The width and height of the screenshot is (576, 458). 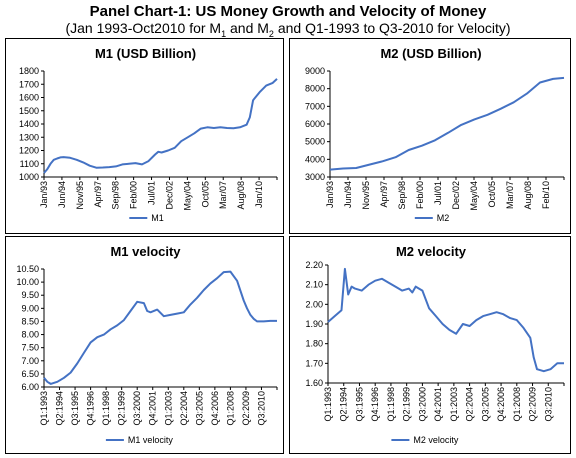 I want to click on subtitle-part-3: and Q1-1993 to Q3-2010 for Velocity), so click(x=392, y=28).